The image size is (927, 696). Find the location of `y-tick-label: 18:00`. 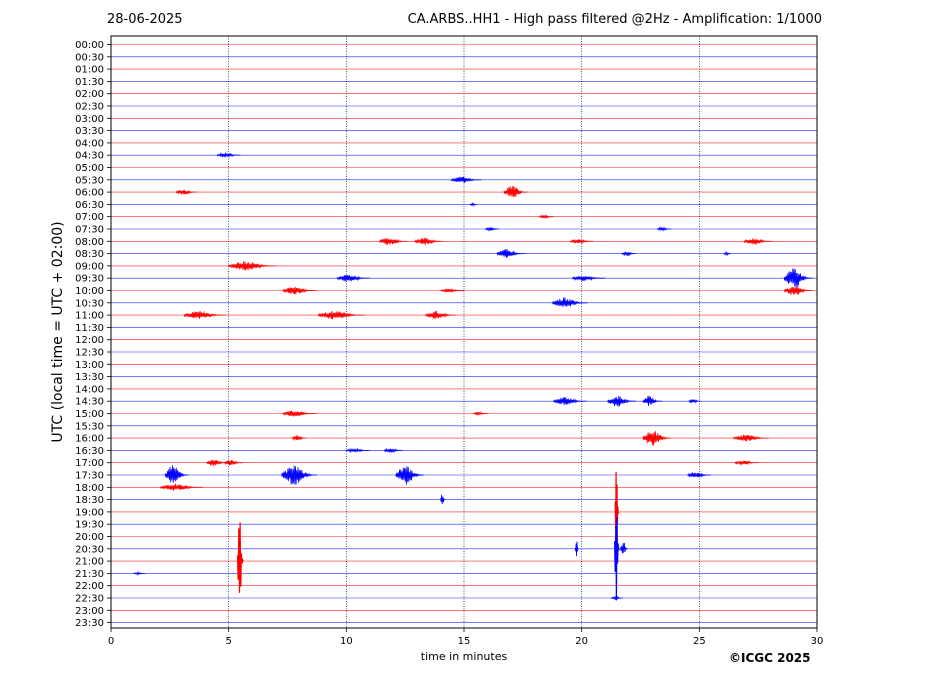

y-tick-label: 18:00 is located at coordinates (89, 488).